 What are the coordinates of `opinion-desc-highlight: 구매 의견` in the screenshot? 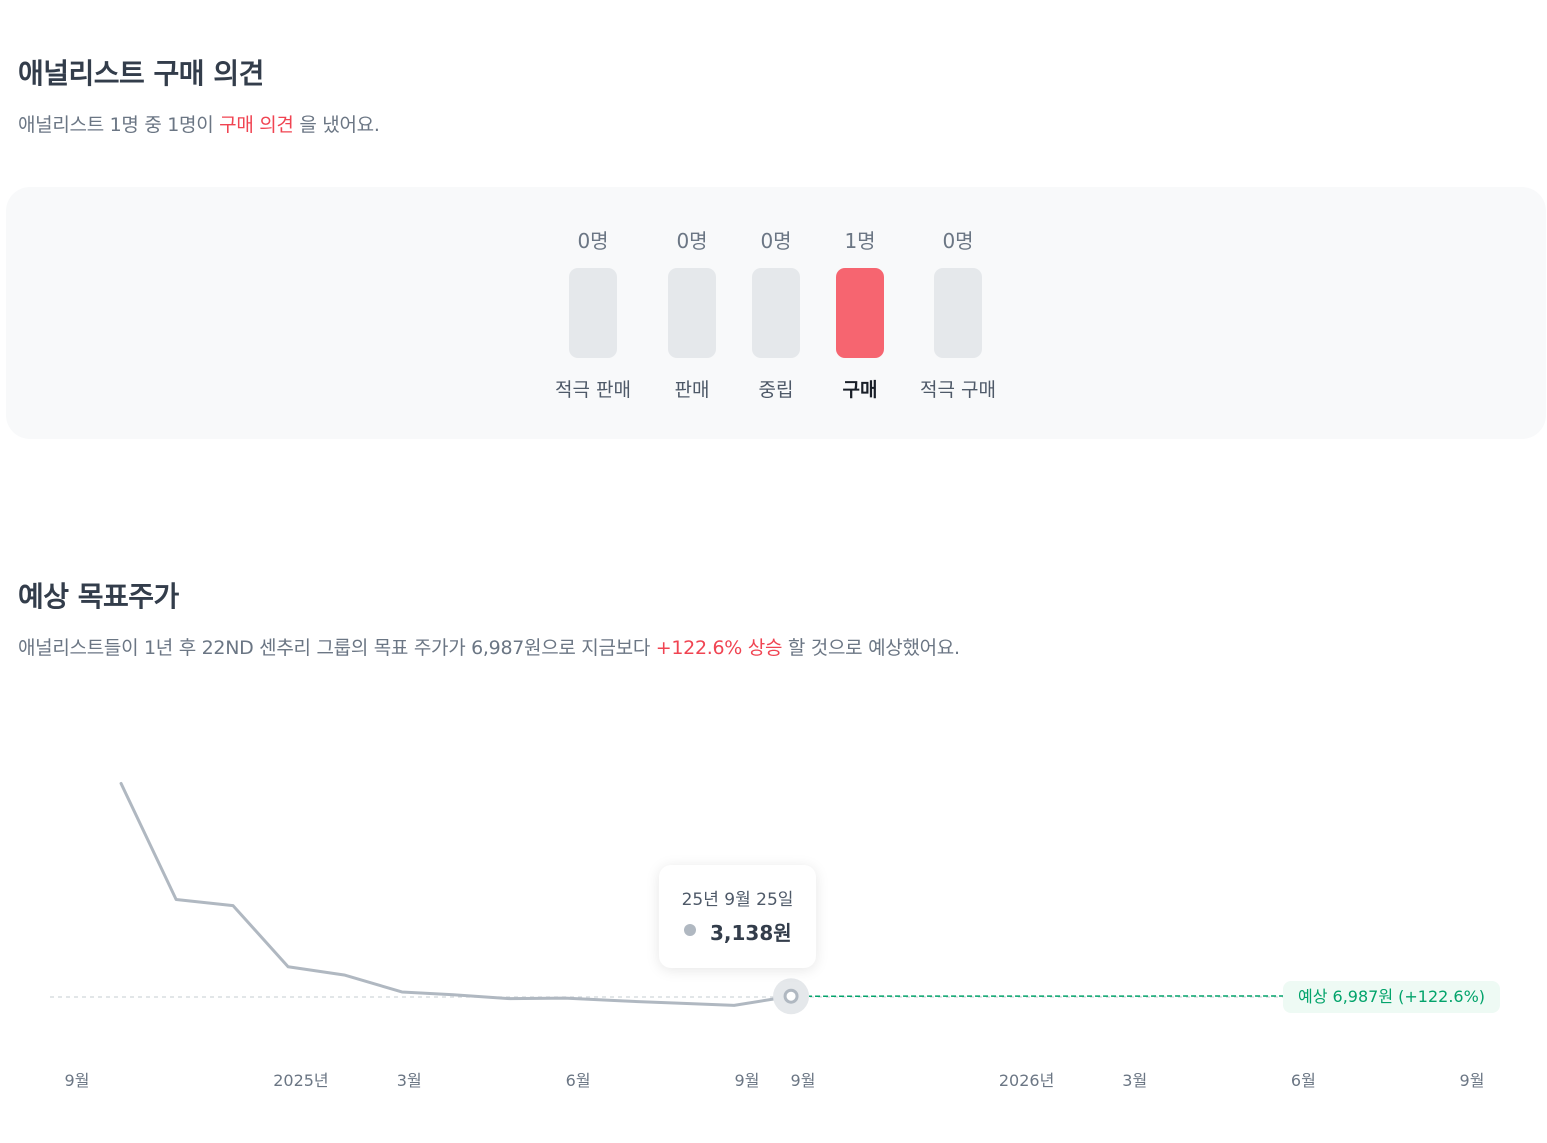 It's located at (256, 125).